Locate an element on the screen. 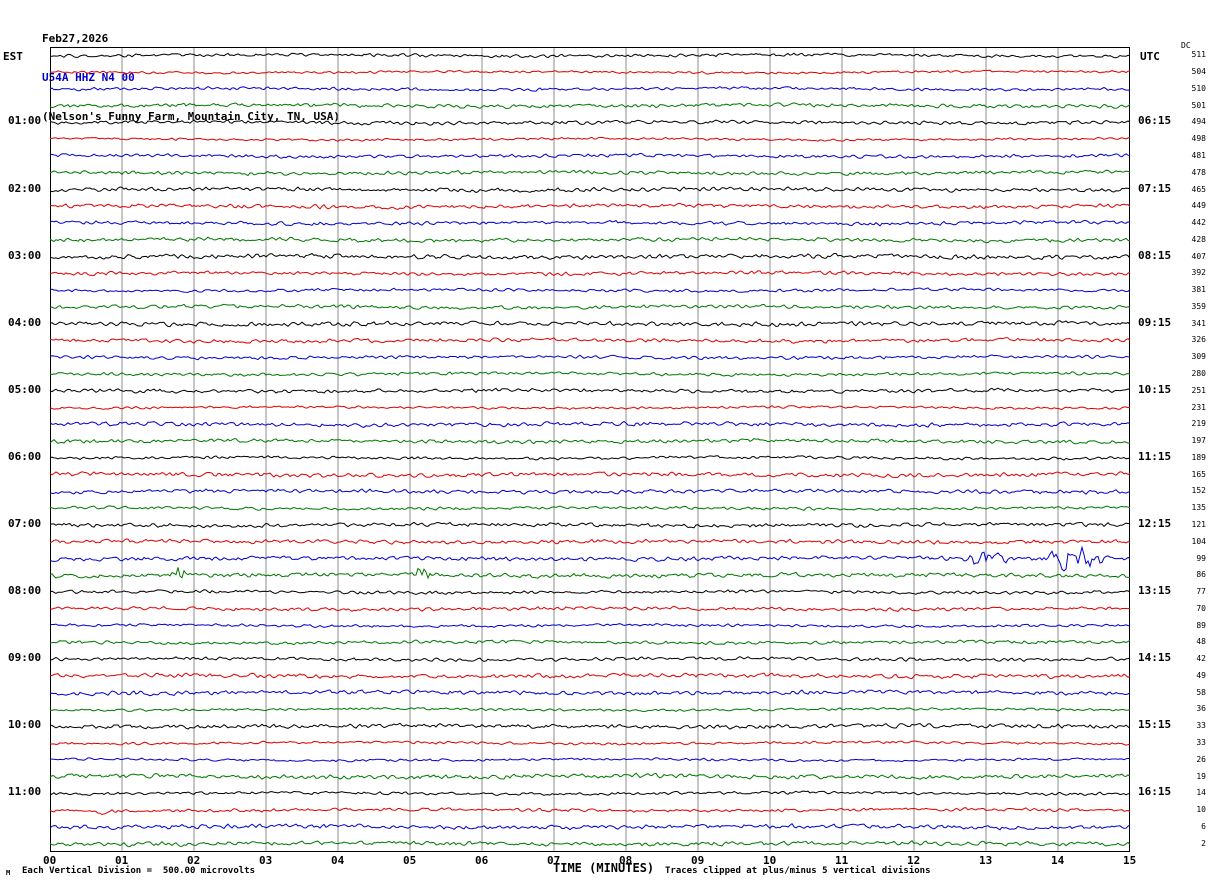 This screenshot has width=1210, height=886. x-tick-label: 14 is located at coordinates (1058, 860).